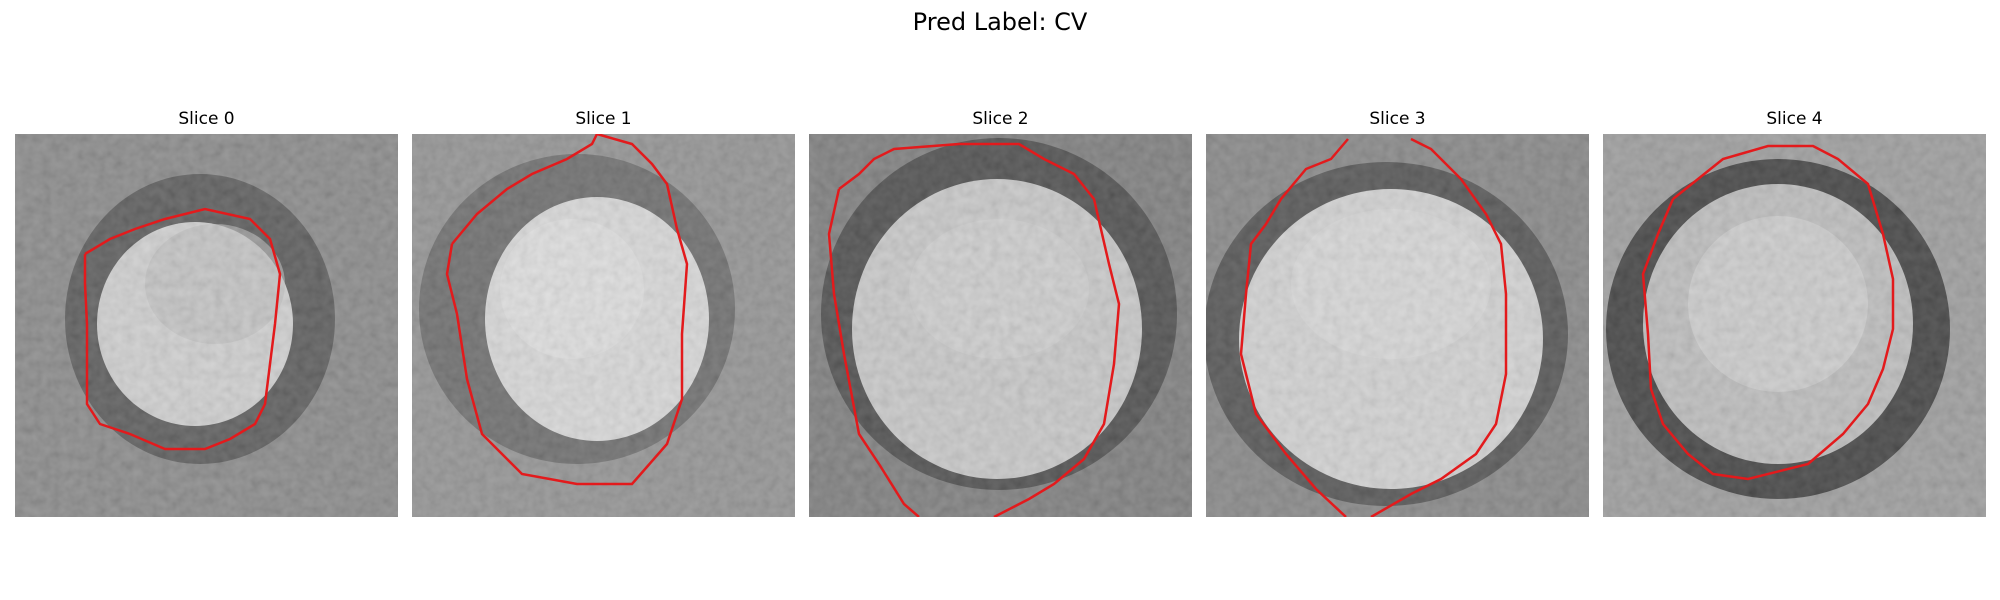  I want to click on slice-panel-4: Slice 4, so click(1794, 312).